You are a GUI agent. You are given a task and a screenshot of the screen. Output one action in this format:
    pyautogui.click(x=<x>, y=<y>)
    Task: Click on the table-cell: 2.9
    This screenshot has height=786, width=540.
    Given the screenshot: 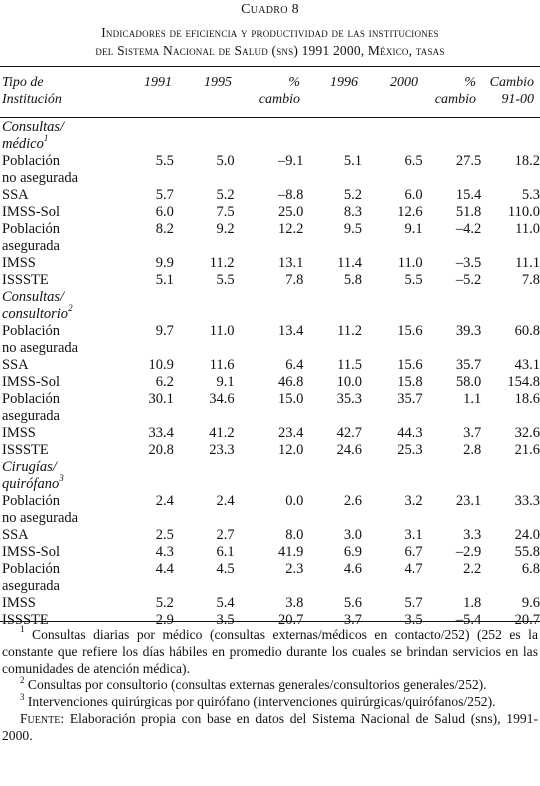 What is the action you would take?
    pyautogui.click(x=164, y=620)
    